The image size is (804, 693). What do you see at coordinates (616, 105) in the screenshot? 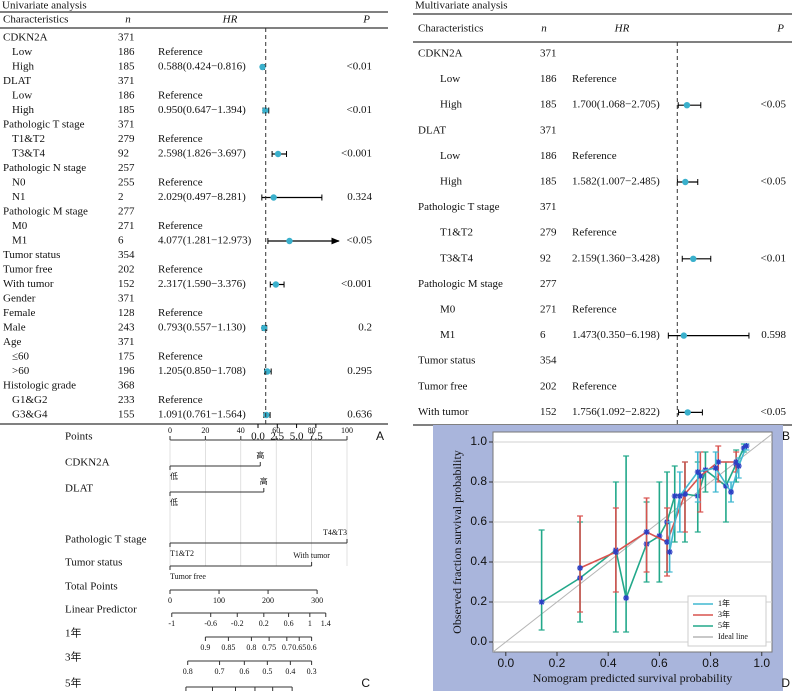
I see `hr-label: 1.700(1.068−2.705)` at bounding box center [616, 105].